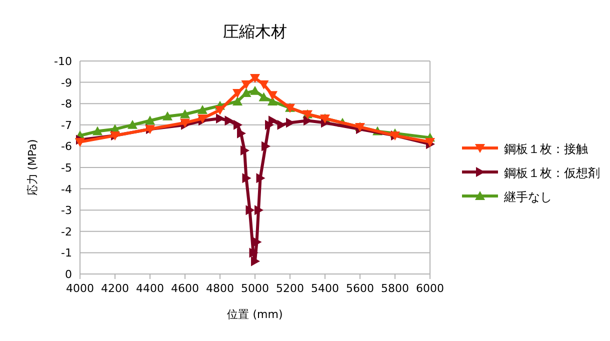  What do you see at coordinates (66, 147) in the screenshot?
I see `y-tick-label: -6` at bounding box center [66, 147].